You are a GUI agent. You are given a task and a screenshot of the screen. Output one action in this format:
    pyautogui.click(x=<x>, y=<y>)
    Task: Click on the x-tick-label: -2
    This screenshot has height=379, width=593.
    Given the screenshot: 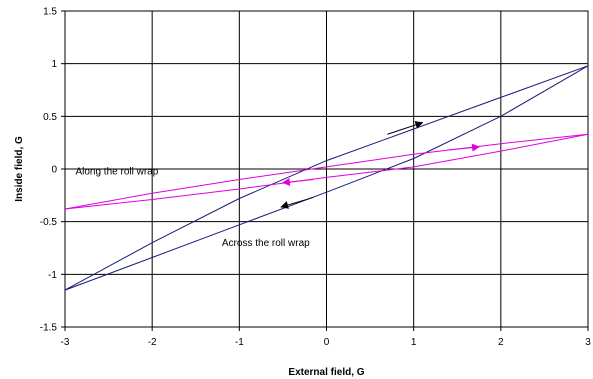 What is the action you would take?
    pyautogui.click(x=152, y=342)
    